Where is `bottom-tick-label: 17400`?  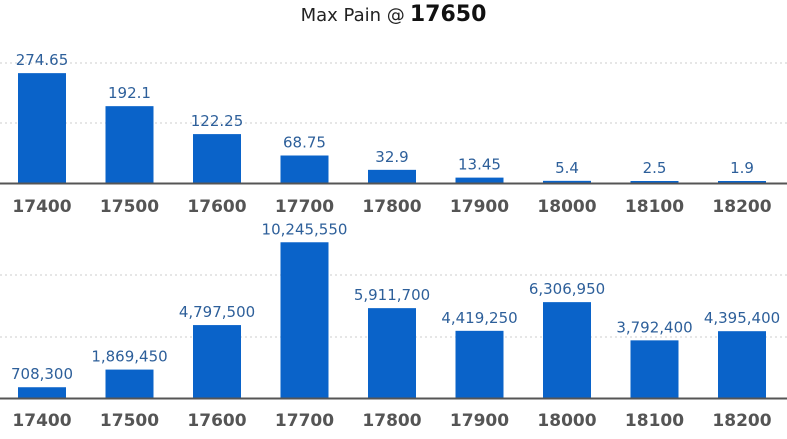
bottom-tick-label: 17400 is located at coordinates (41, 421).